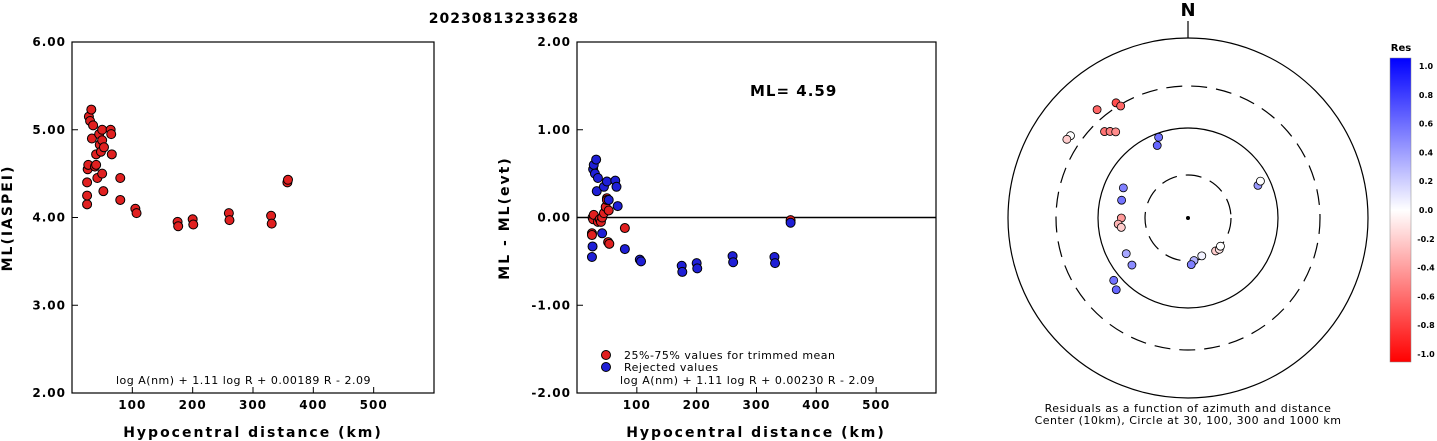  Describe the element at coordinates (49, 305) in the screenshot. I see `y-tick-label: 3.00` at that location.